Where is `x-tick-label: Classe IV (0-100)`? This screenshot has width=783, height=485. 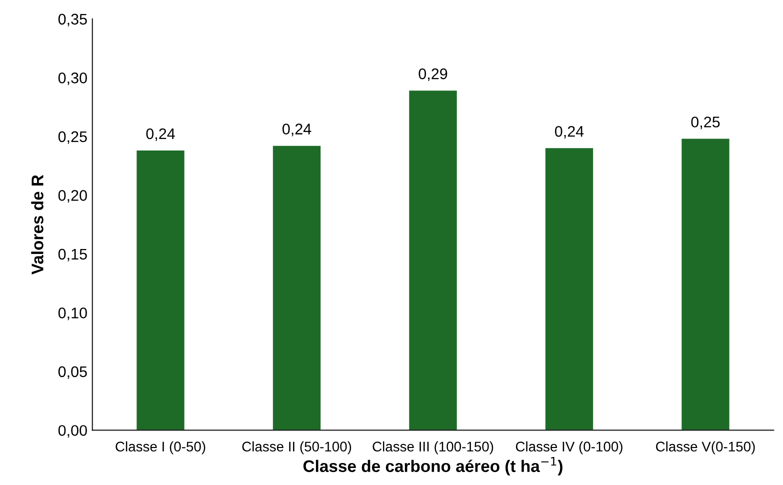
x-tick-label: Classe IV (0-100) is located at coordinates (569, 447).